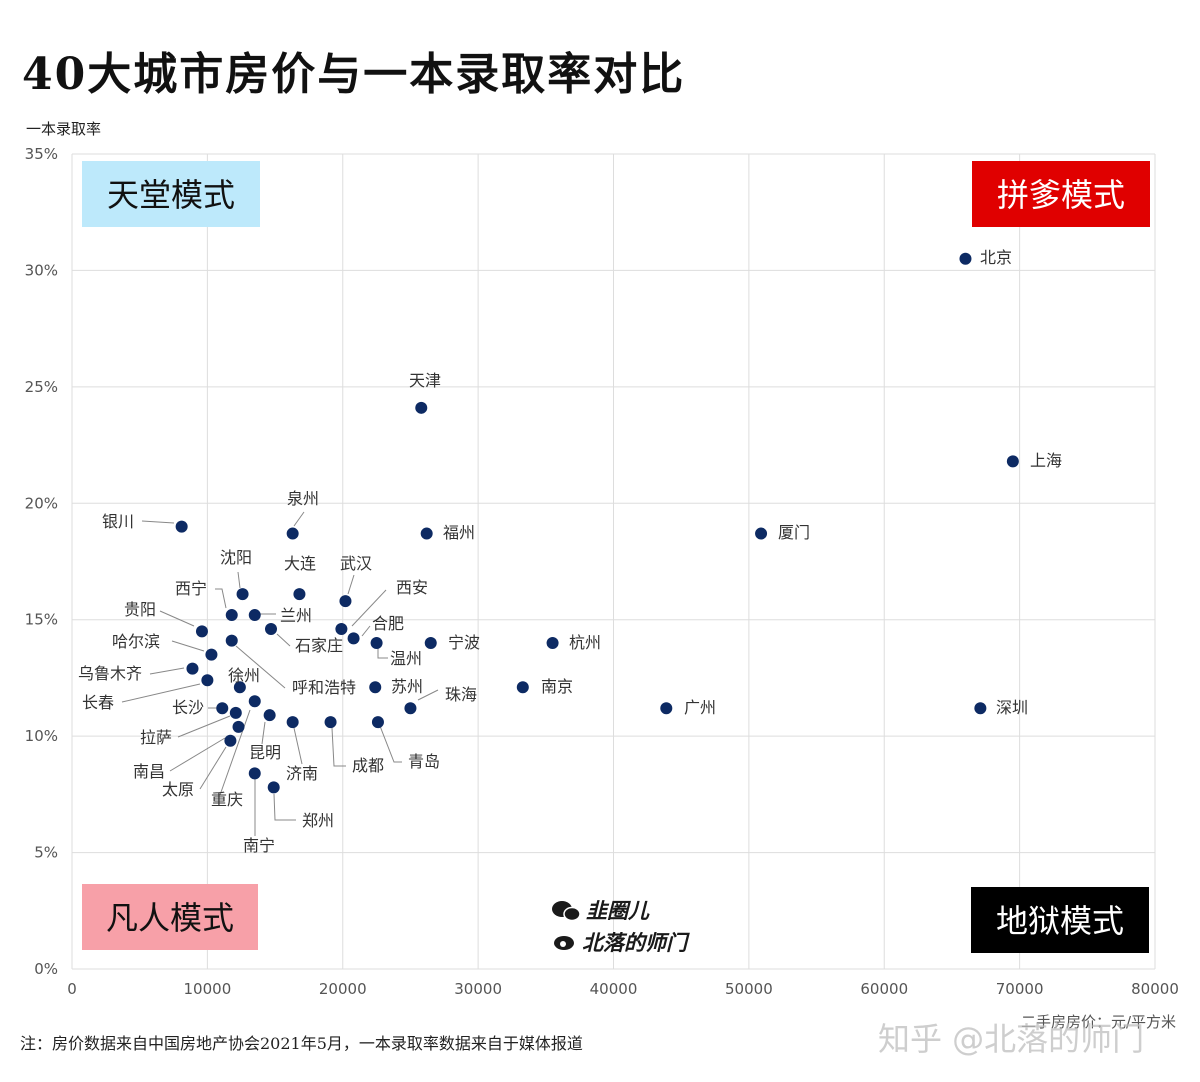  Describe the element at coordinates (376, 643) in the screenshot. I see `point-温州` at that location.